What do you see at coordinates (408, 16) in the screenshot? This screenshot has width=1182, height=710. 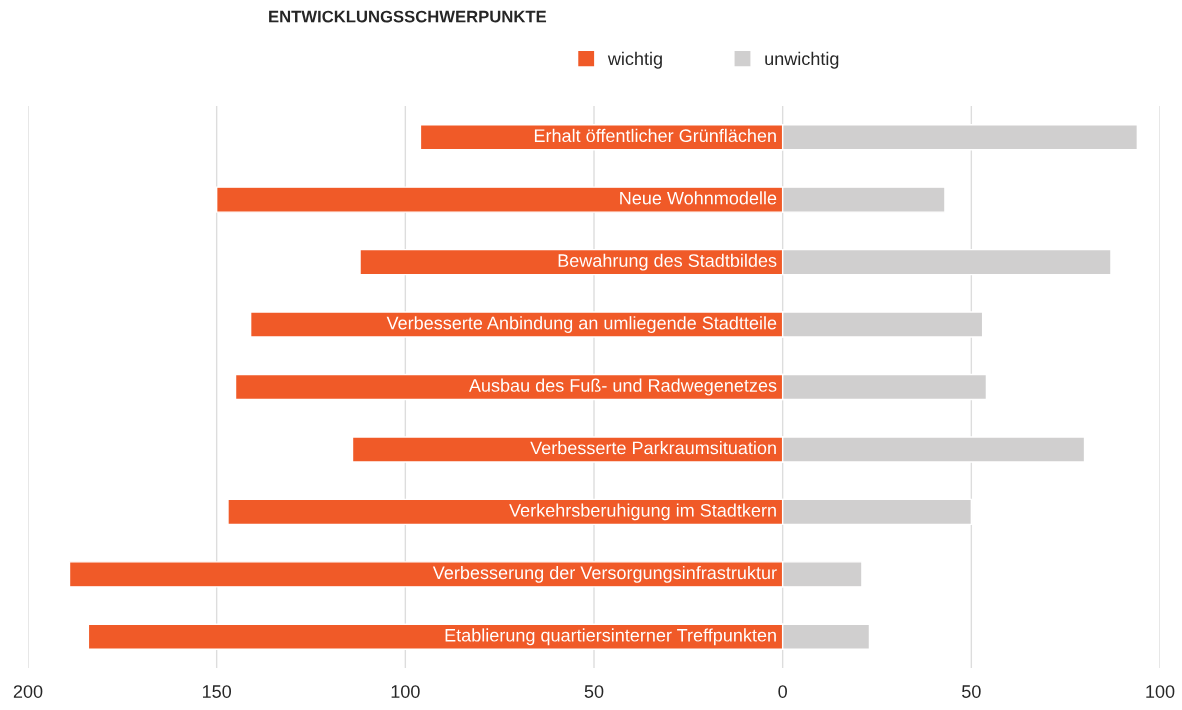 I see `chart-title: ENTWICKLUNGSSCHWERPUNKTE` at bounding box center [408, 16].